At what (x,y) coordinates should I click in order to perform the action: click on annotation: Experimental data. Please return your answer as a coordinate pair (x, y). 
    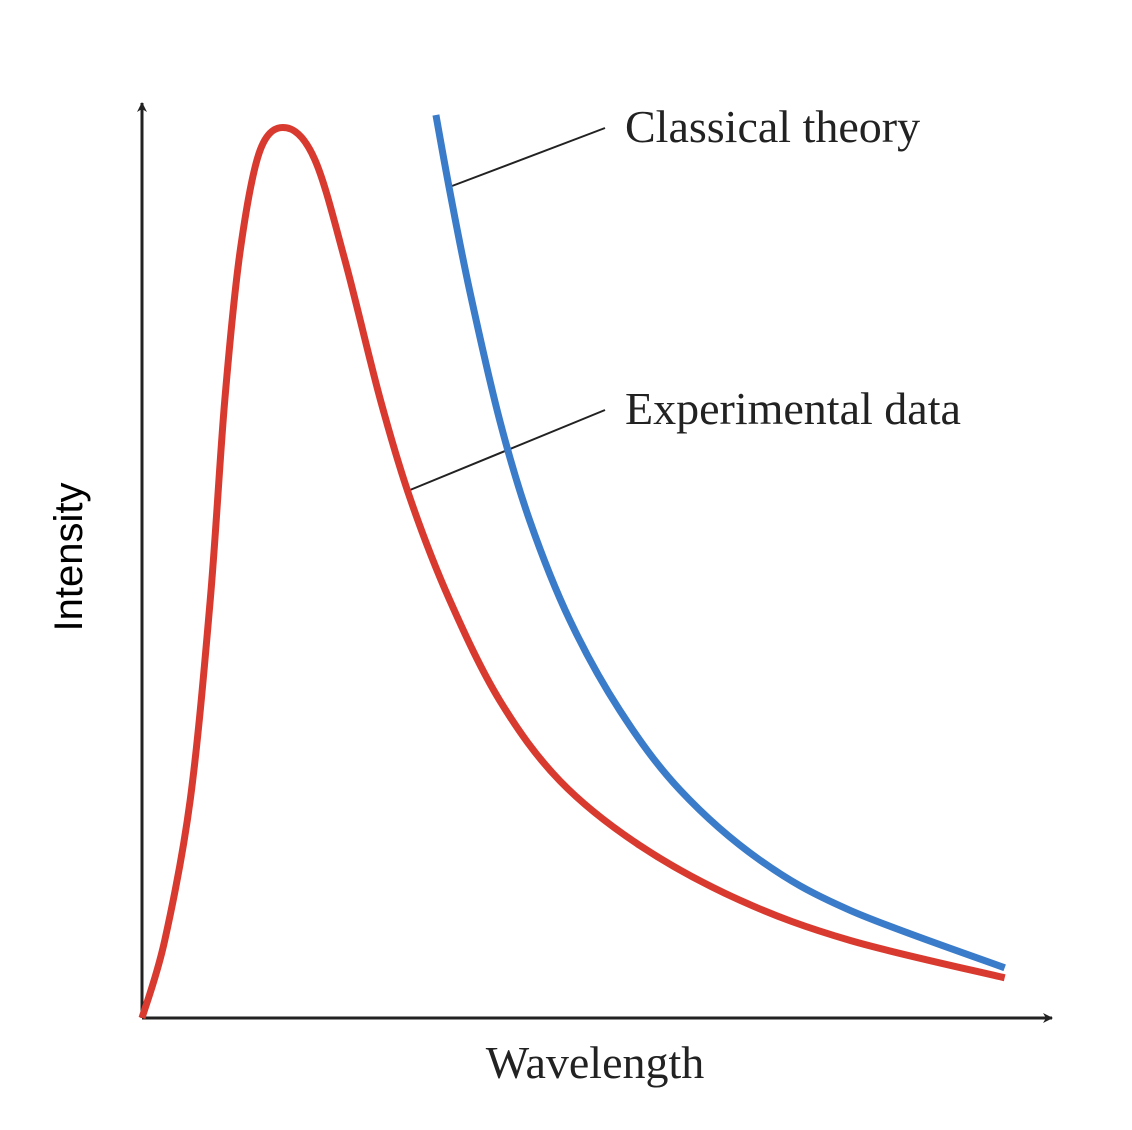
    Looking at the image, I should click on (793, 408).